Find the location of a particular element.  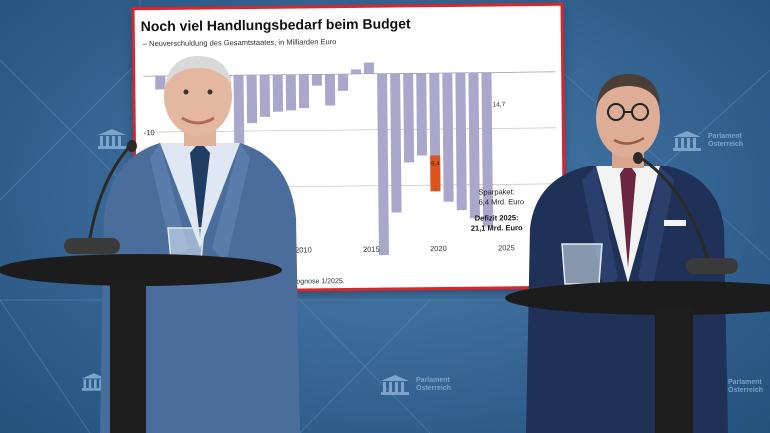

right-microphone-icon is located at coordinates (685, 213).